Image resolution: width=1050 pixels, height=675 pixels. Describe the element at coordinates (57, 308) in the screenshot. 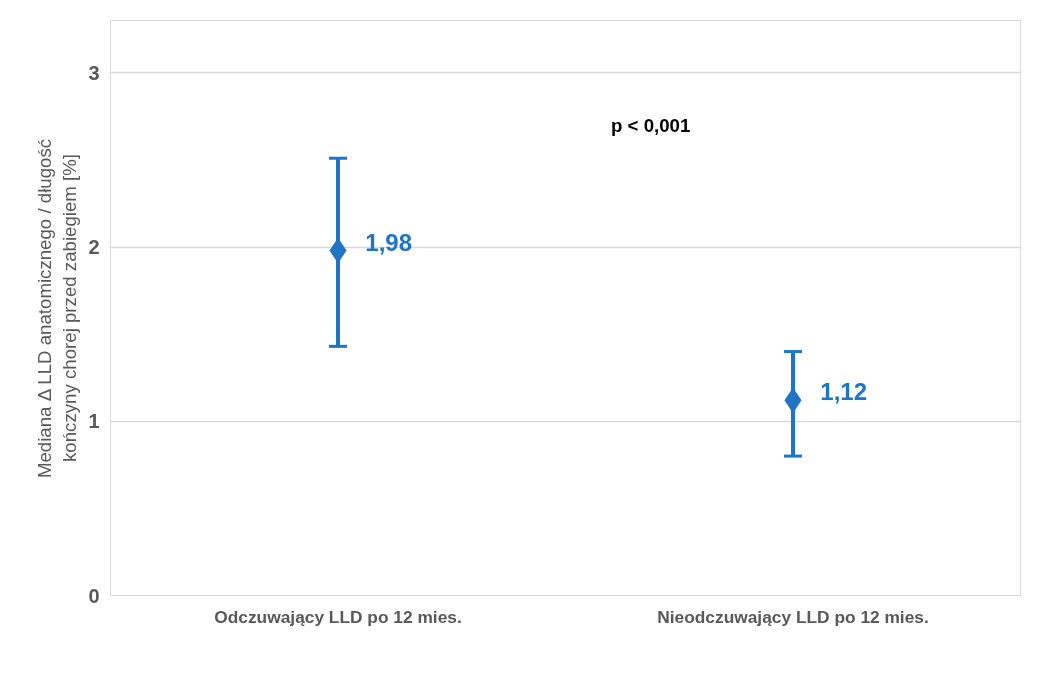

I see `y-axis-title: Mediana Δ LLD anatomicznego / długość kończyny chorej przed zabiegiem [%]` at that location.